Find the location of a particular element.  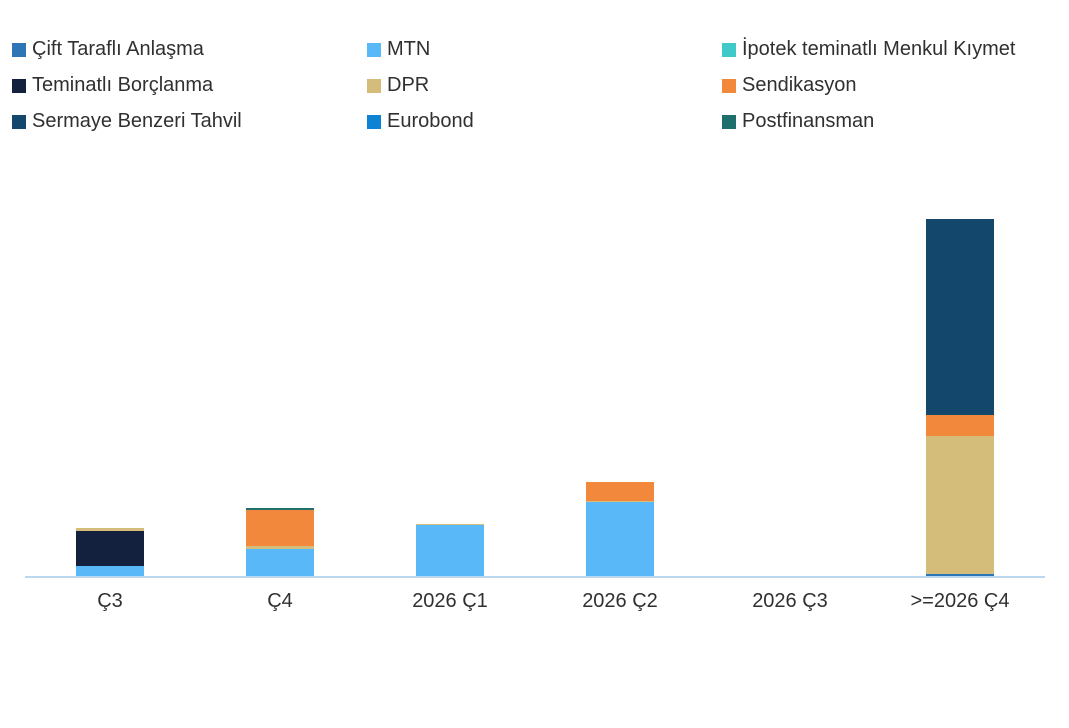

legend-label: Postfinansman is located at coordinates (808, 121).